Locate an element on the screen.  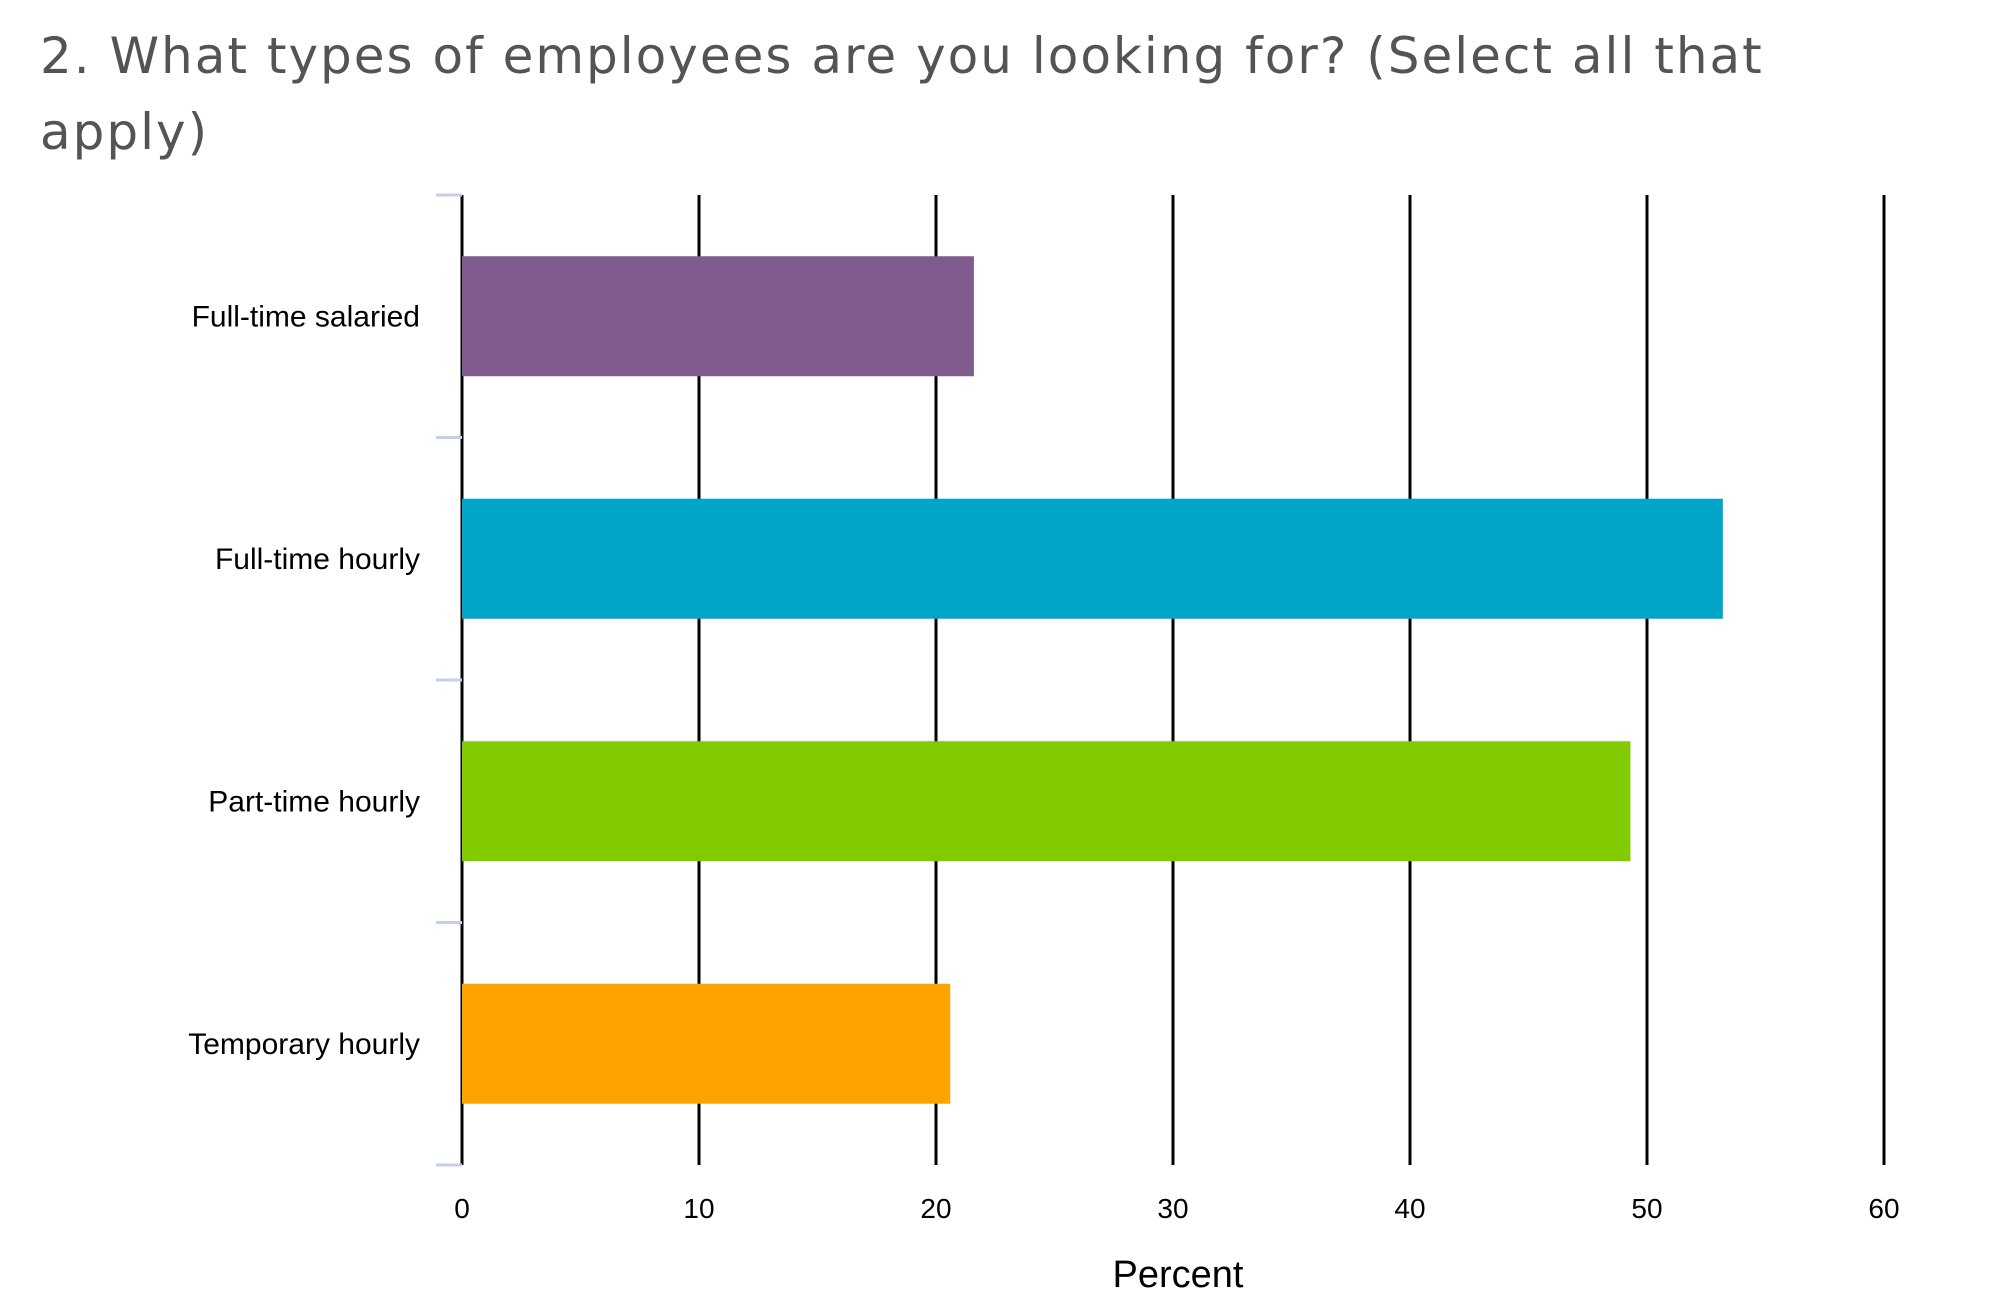
category-label: Full-time salaried is located at coordinates (306, 316).